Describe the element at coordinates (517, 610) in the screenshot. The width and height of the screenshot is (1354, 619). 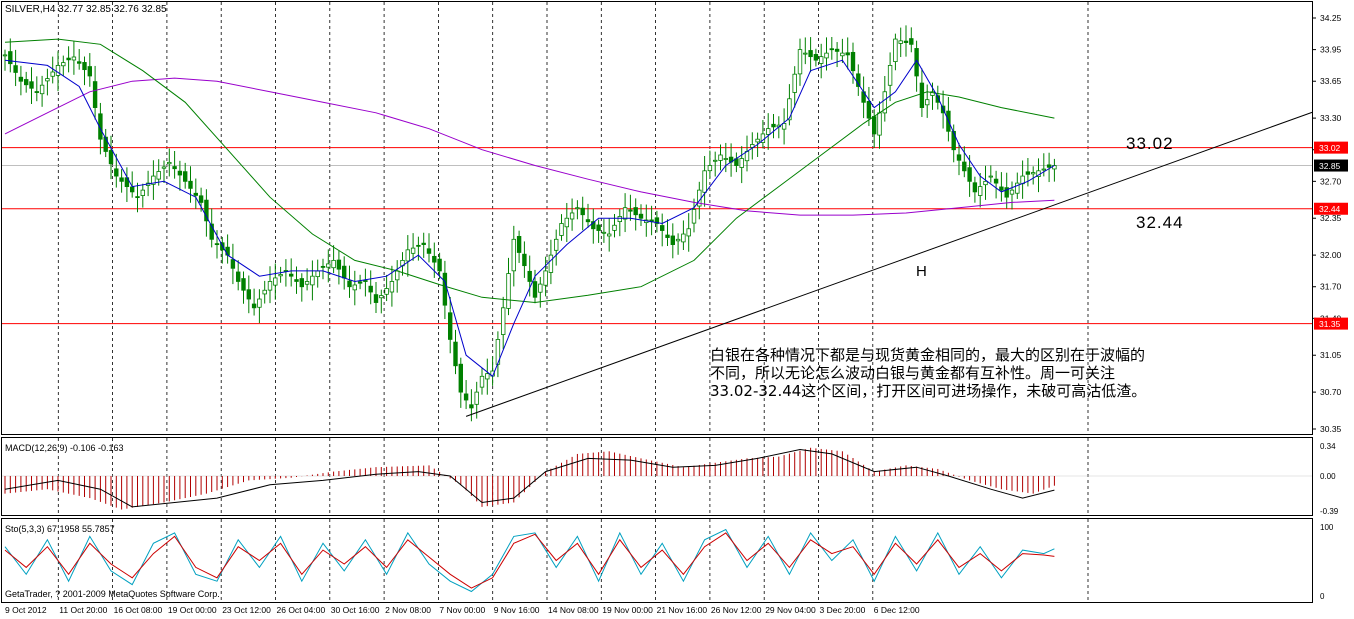
I see `x-tick-label: 9 Nov 16:00` at that location.